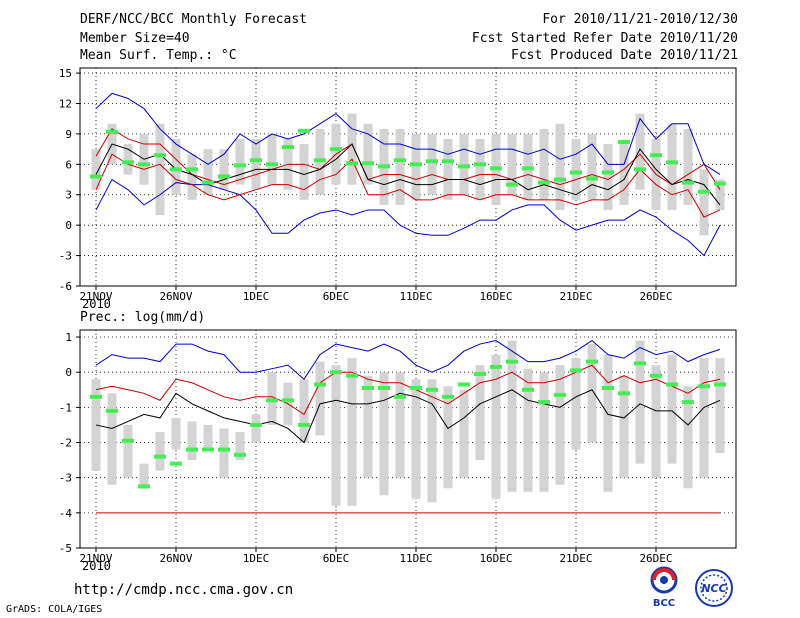 The height and width of the screenshot is (618, 800). What do you see at coordinates (408, 359) in the screenshot?
I see `precip-line-max` at bounding box center [408, 359].